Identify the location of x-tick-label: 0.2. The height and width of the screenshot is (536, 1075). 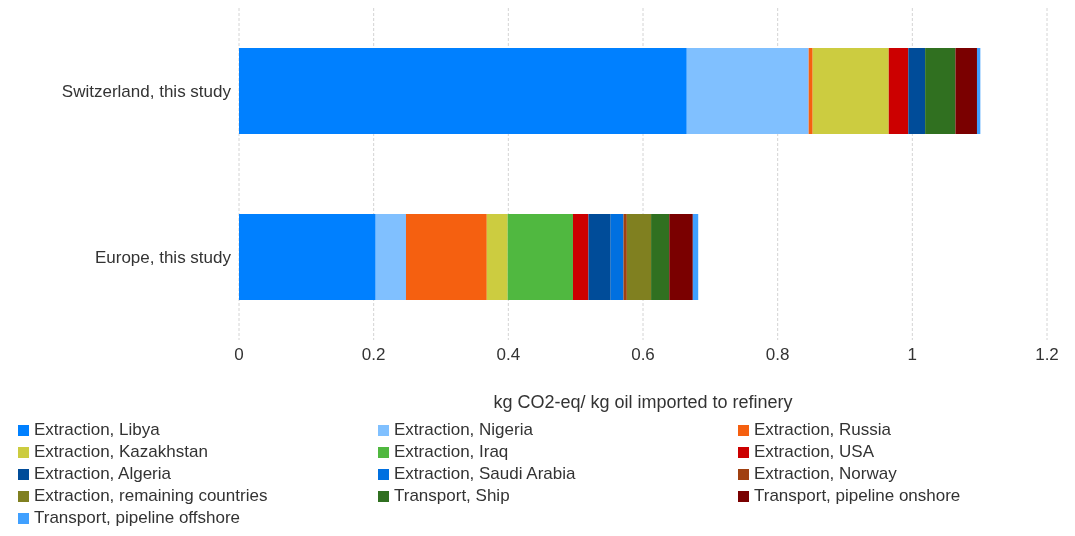
(373, 355).